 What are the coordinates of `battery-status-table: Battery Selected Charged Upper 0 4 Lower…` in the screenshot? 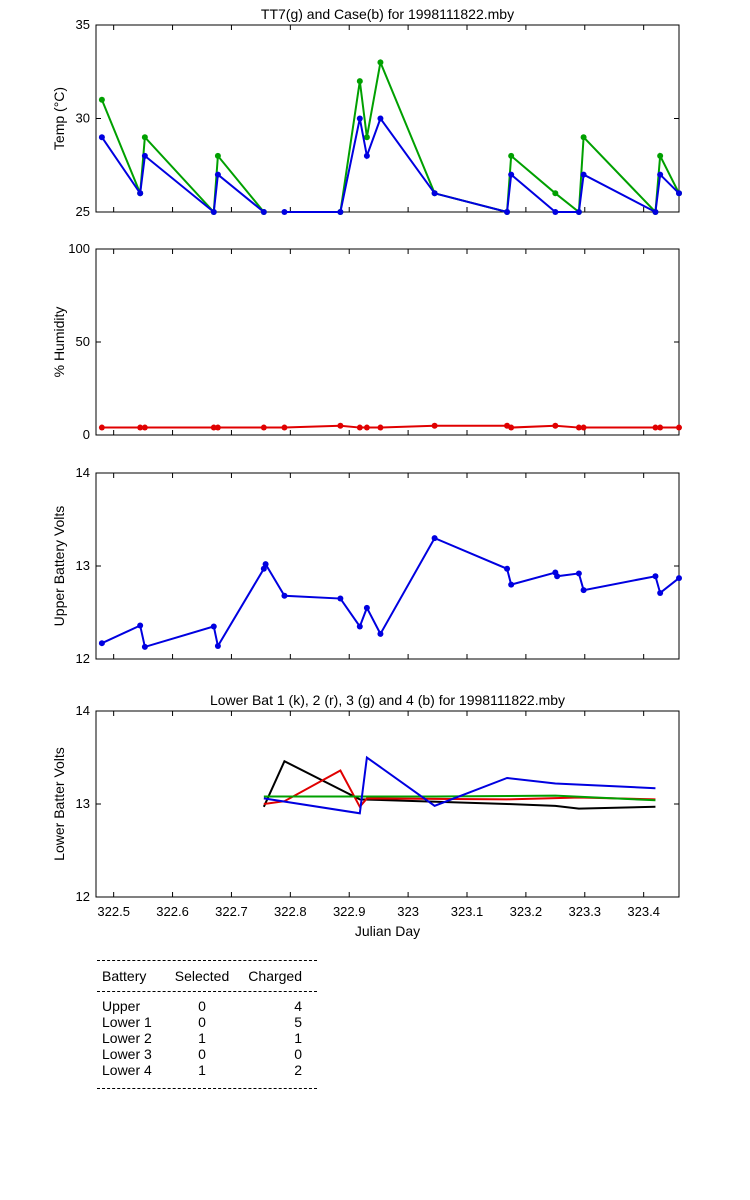 It's located at (207, 1024).